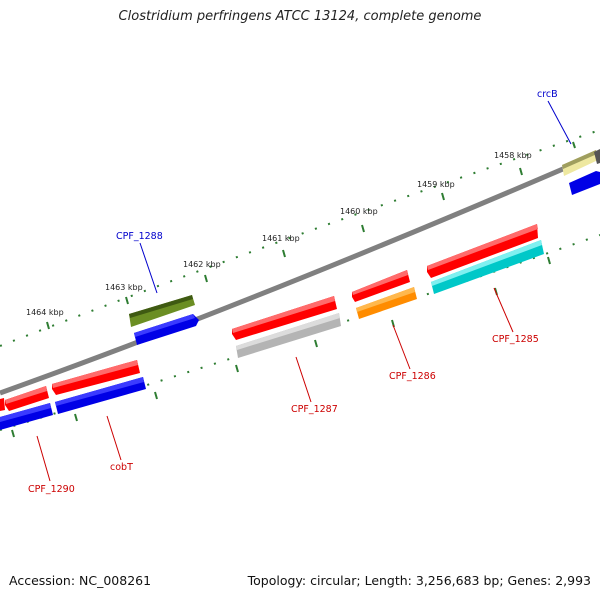 This screenshot has height=600, width=600. Describe the element at coordinates (45, 312) in the screenshot. I see `kbp-label-1464: 1464 kbp` at that location.